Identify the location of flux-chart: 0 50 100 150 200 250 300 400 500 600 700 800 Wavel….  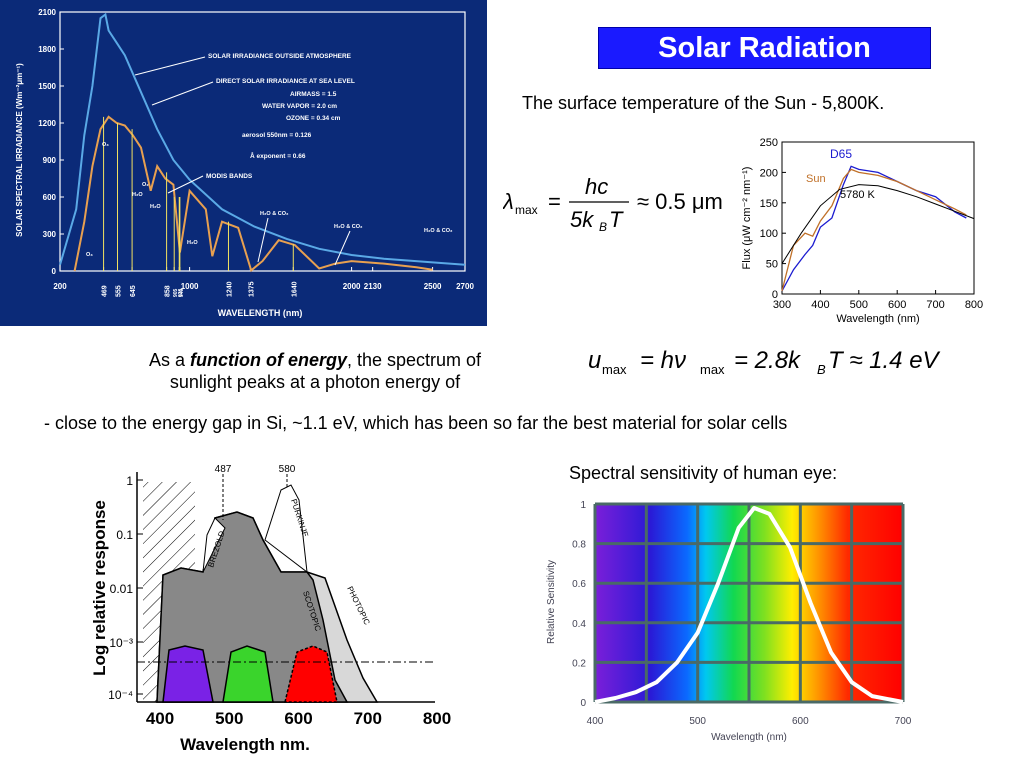
(862, 231).